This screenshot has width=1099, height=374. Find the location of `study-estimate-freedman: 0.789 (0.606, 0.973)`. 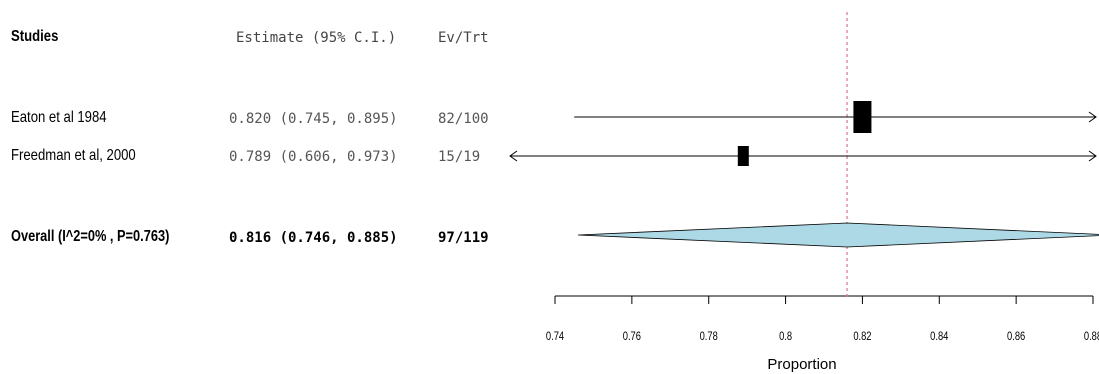

study-estimate-freedman: 0.789 (0.606, 0.973) is located at coordinates (313, 157).